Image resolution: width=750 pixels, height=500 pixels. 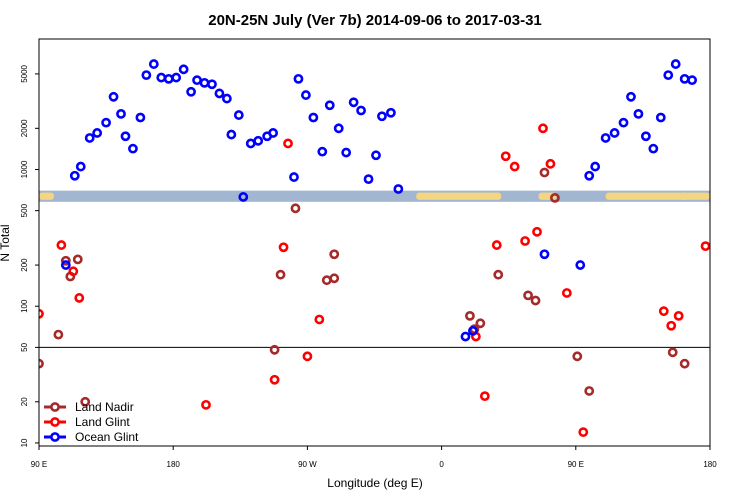 What do you see at coordinates (374, 483) in the screenshot?
I see `x-axis-label: Longitude (deg E)` at bounding box center [374, 483].